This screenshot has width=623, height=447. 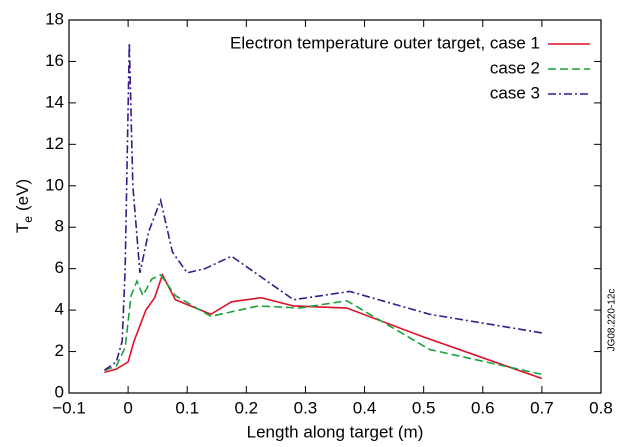 I want to click on y-tick-label: 12, so click(x=54, y=143).